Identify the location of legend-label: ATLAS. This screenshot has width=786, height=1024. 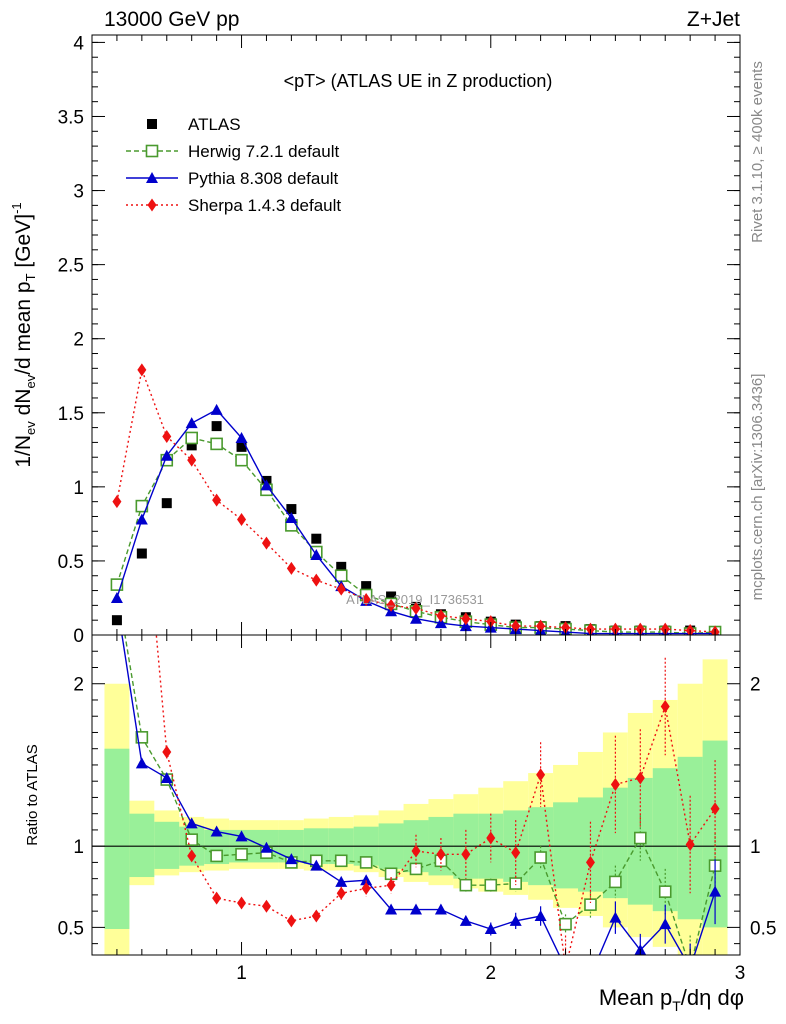
(214, 124).